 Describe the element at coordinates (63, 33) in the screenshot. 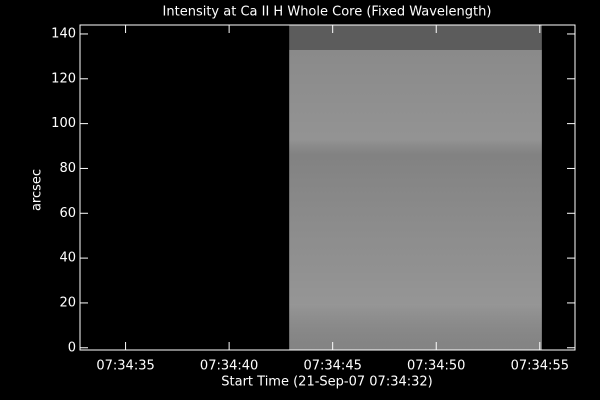

I see `y-tick-label: 140` at that location.